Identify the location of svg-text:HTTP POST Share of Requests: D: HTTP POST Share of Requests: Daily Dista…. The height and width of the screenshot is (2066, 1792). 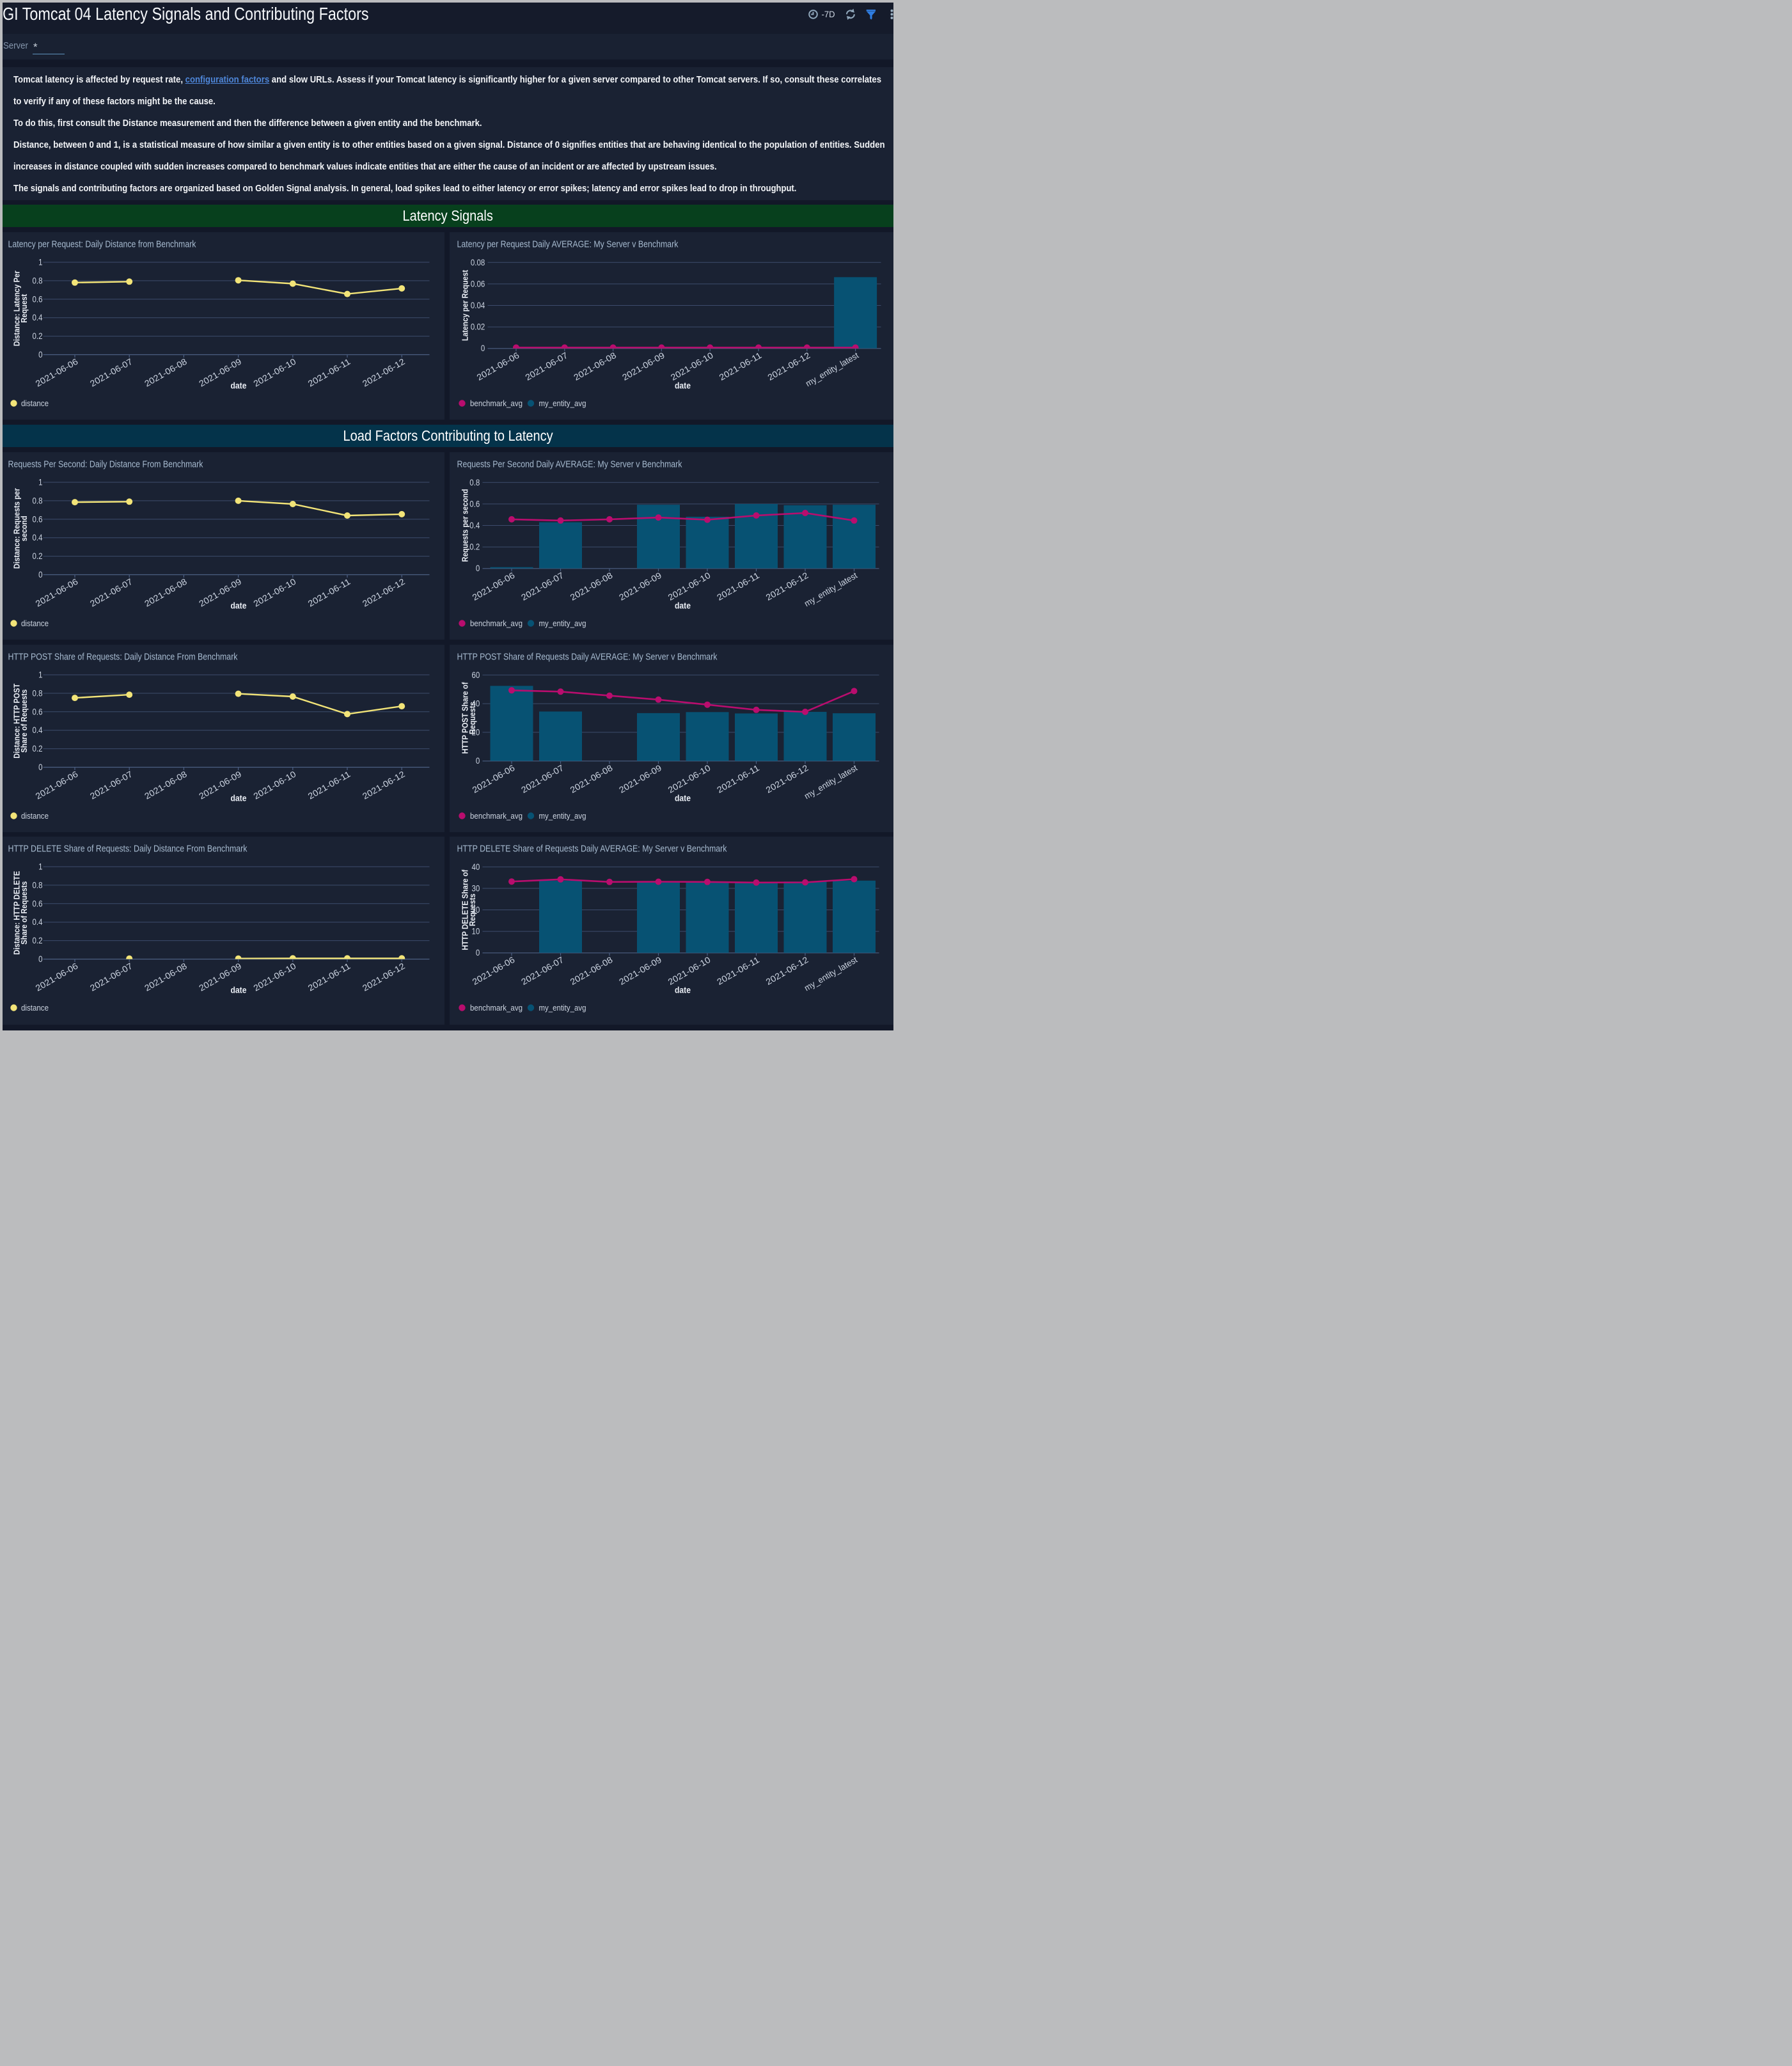
(123, 657).